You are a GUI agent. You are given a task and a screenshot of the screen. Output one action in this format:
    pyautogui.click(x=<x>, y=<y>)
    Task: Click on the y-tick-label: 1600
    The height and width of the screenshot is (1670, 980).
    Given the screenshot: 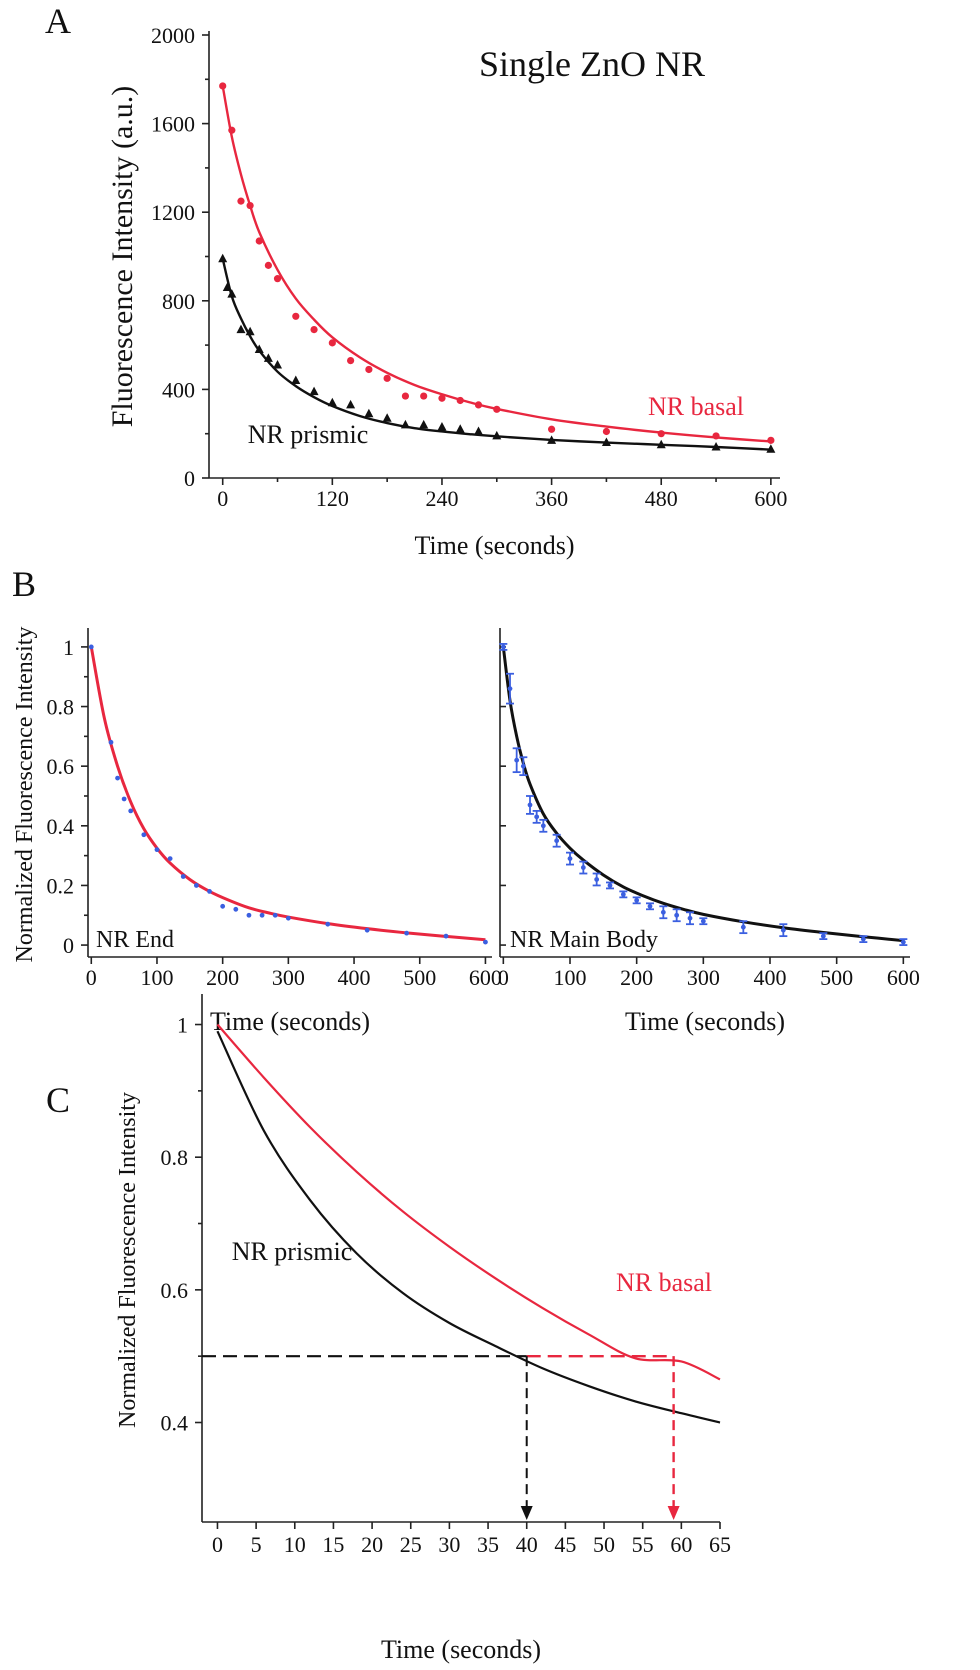 What is the action you would take?
    pyautogui.click(x=173, y=124)
    